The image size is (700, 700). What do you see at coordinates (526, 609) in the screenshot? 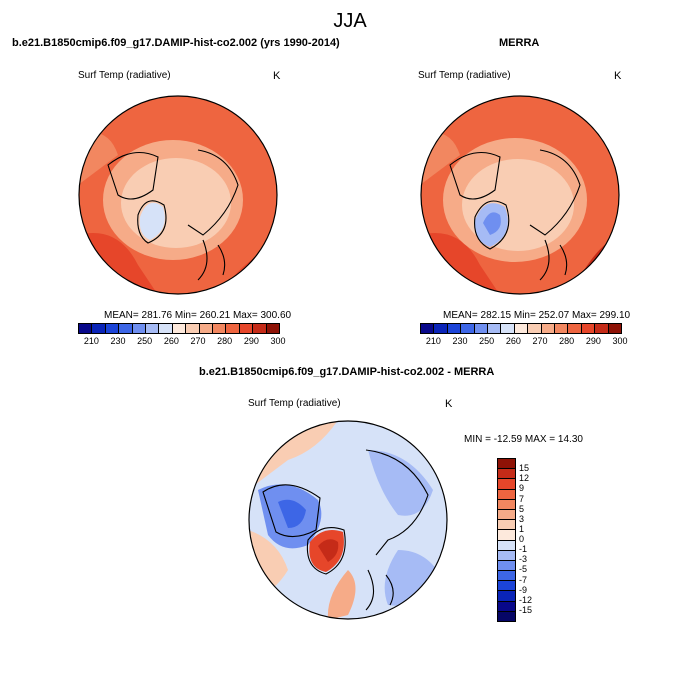
I see `colorbar-tick-label: -15` at bounding box center [526, 609].